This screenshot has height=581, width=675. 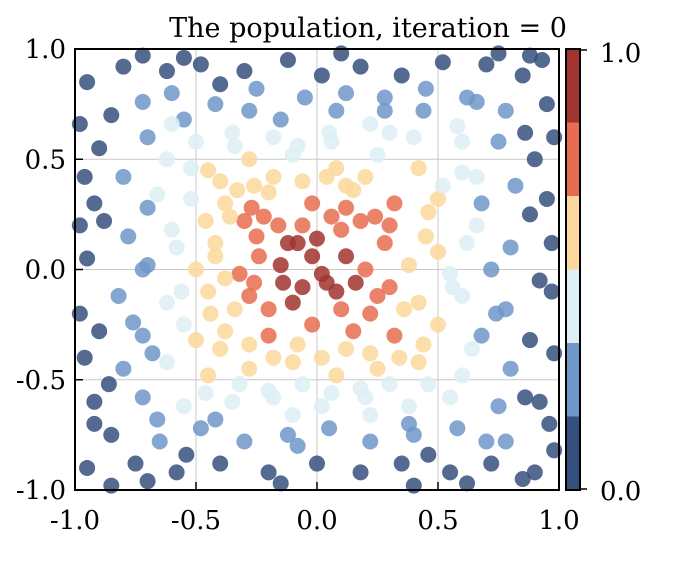 I want to click on colorbar-segment, so click(x=573, y=233).